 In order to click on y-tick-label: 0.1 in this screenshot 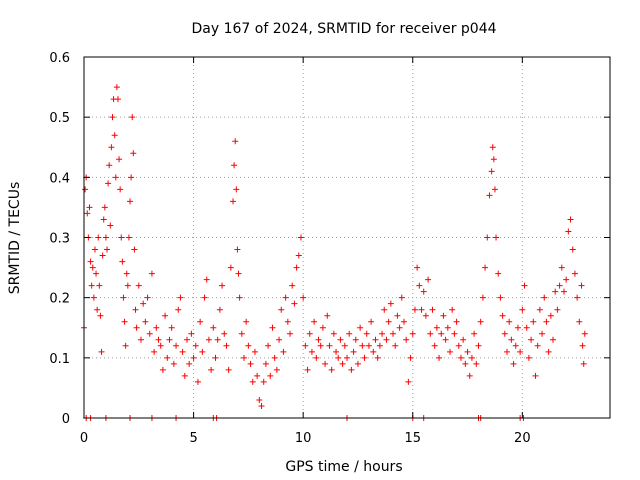, I will do `click(59, 359)`.